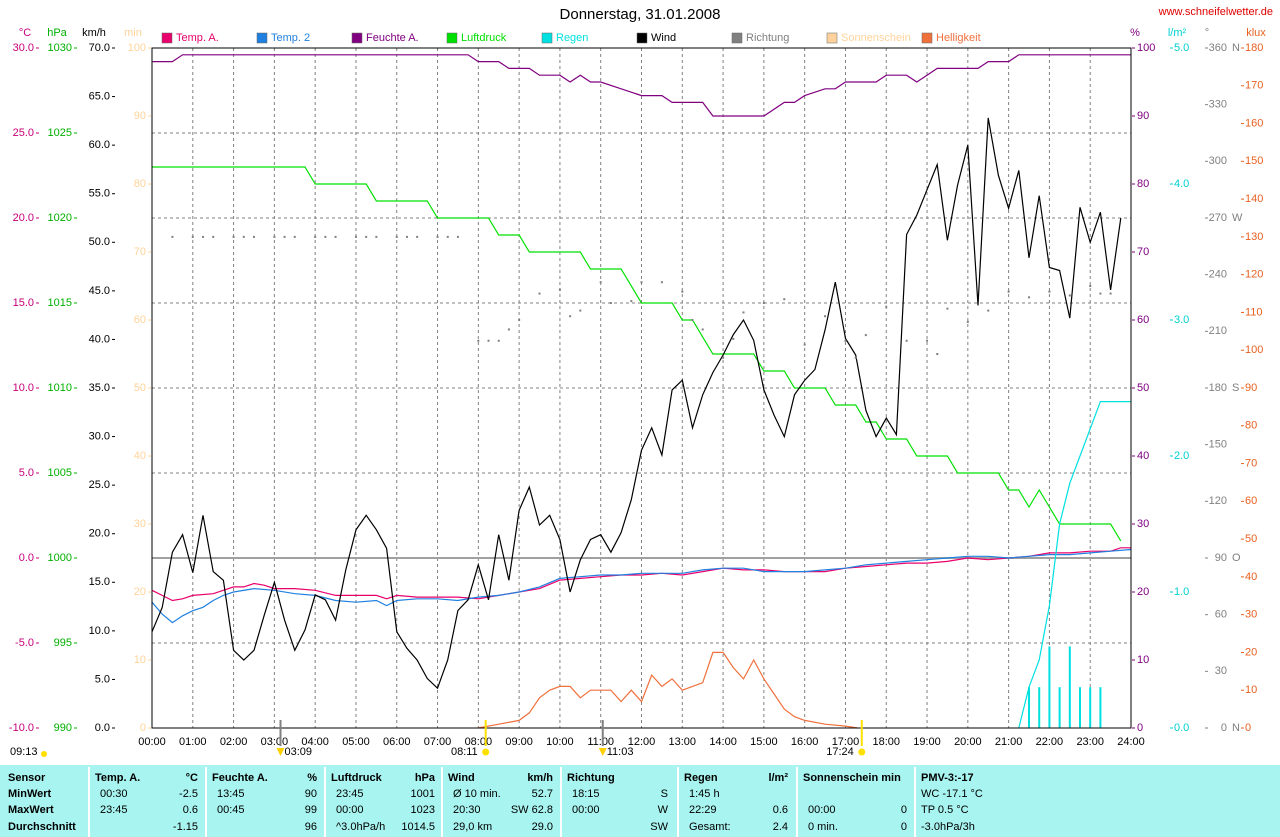  What do you see at coordinates (1248, 728) in the screenshot?
I see `y-tick-label: 0` at bounding box center [1248, 728].